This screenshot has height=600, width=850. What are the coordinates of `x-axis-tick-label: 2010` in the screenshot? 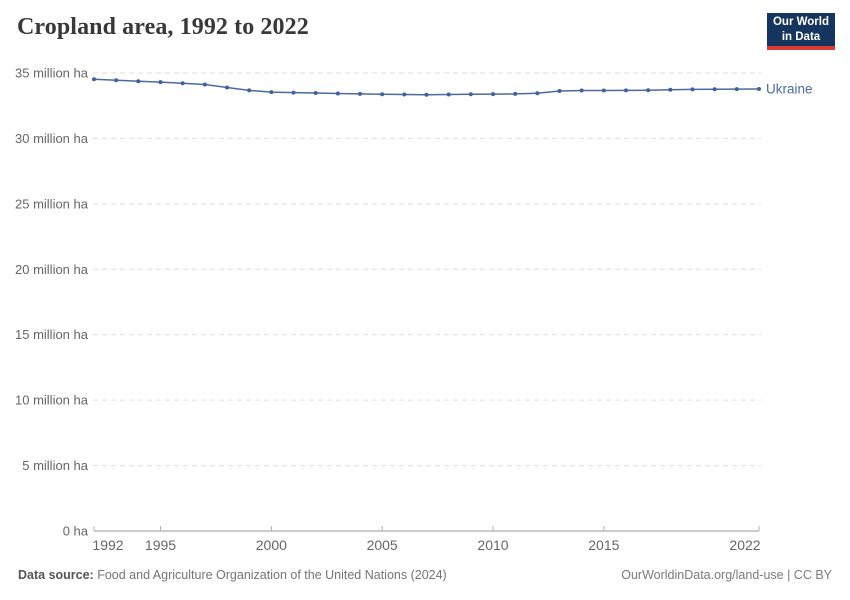 It's located at (492, 545).